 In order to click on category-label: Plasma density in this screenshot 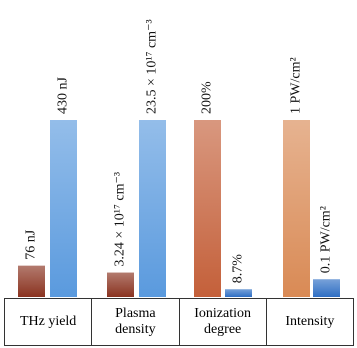, I will do `click(136, 322)`.